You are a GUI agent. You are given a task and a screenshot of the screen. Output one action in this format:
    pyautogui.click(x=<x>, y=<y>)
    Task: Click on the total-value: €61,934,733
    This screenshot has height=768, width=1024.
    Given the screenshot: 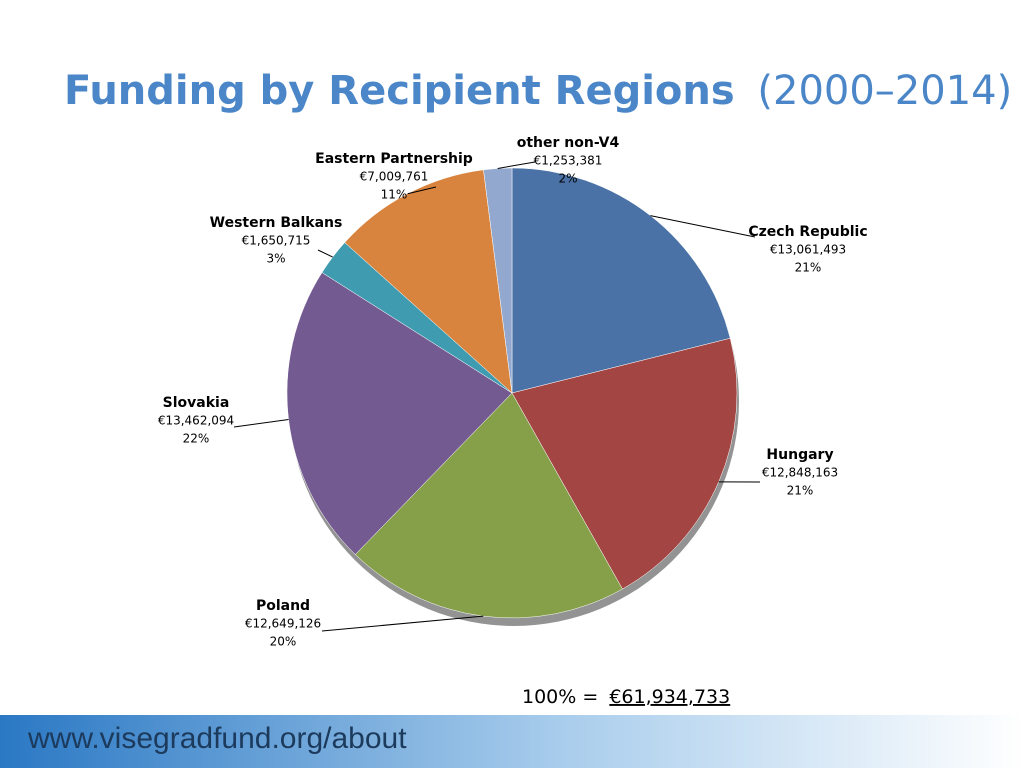 What is the action you would take?
    pyautogui.click(x=669, y=697)
    